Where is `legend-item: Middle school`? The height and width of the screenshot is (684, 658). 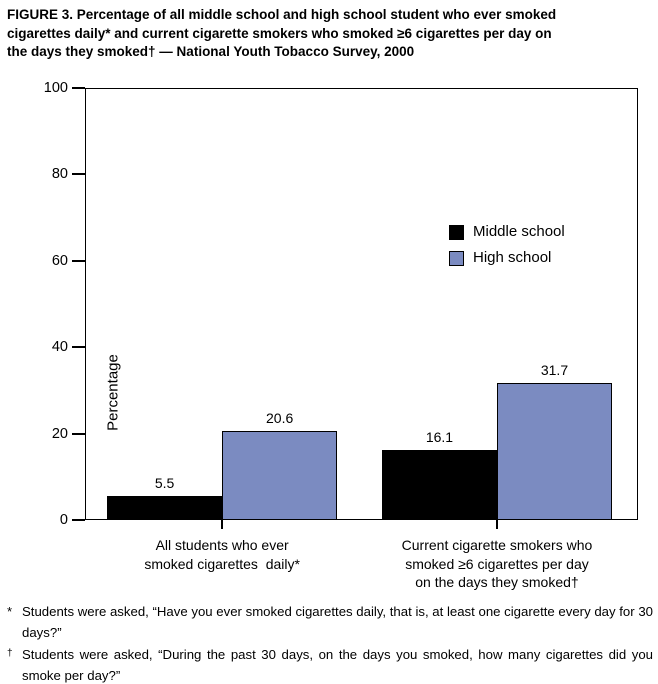
legend-item: Middle school is located at coordinates (507, 232).